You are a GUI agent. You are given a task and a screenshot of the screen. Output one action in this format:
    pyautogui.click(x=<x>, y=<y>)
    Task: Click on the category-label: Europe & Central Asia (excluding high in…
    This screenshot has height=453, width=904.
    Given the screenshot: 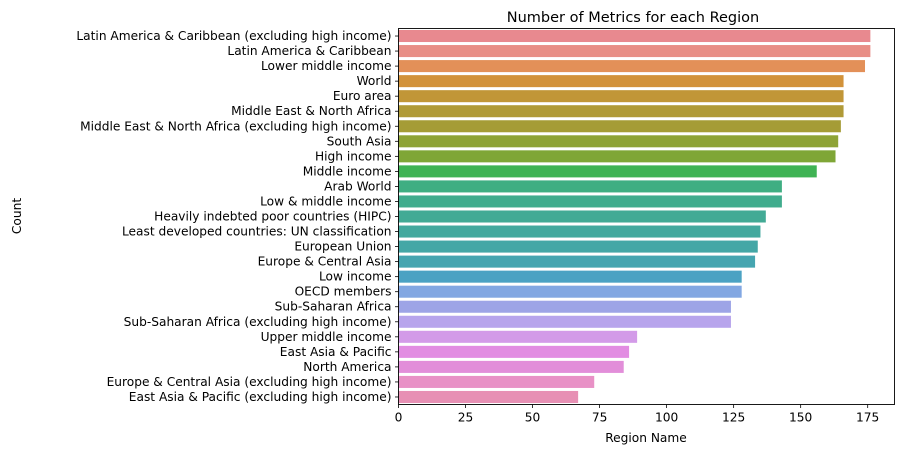 What is the action you would take?
    pyautogui.click(x=249, y=382)
    